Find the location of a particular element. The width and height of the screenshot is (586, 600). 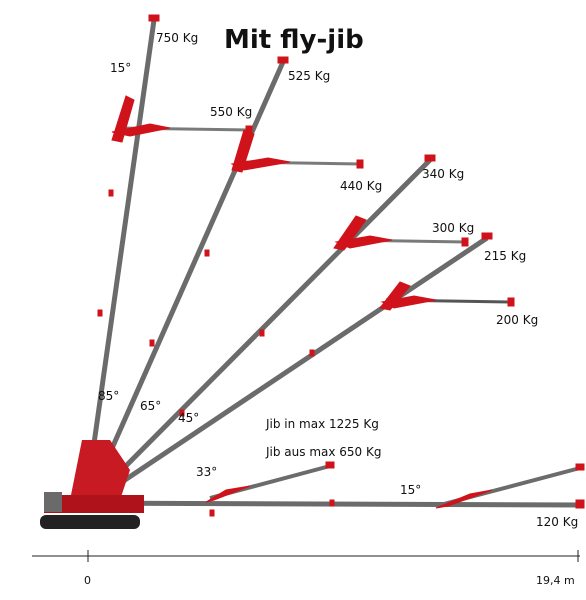

crane-tracks is located at coordinates (90, 522).